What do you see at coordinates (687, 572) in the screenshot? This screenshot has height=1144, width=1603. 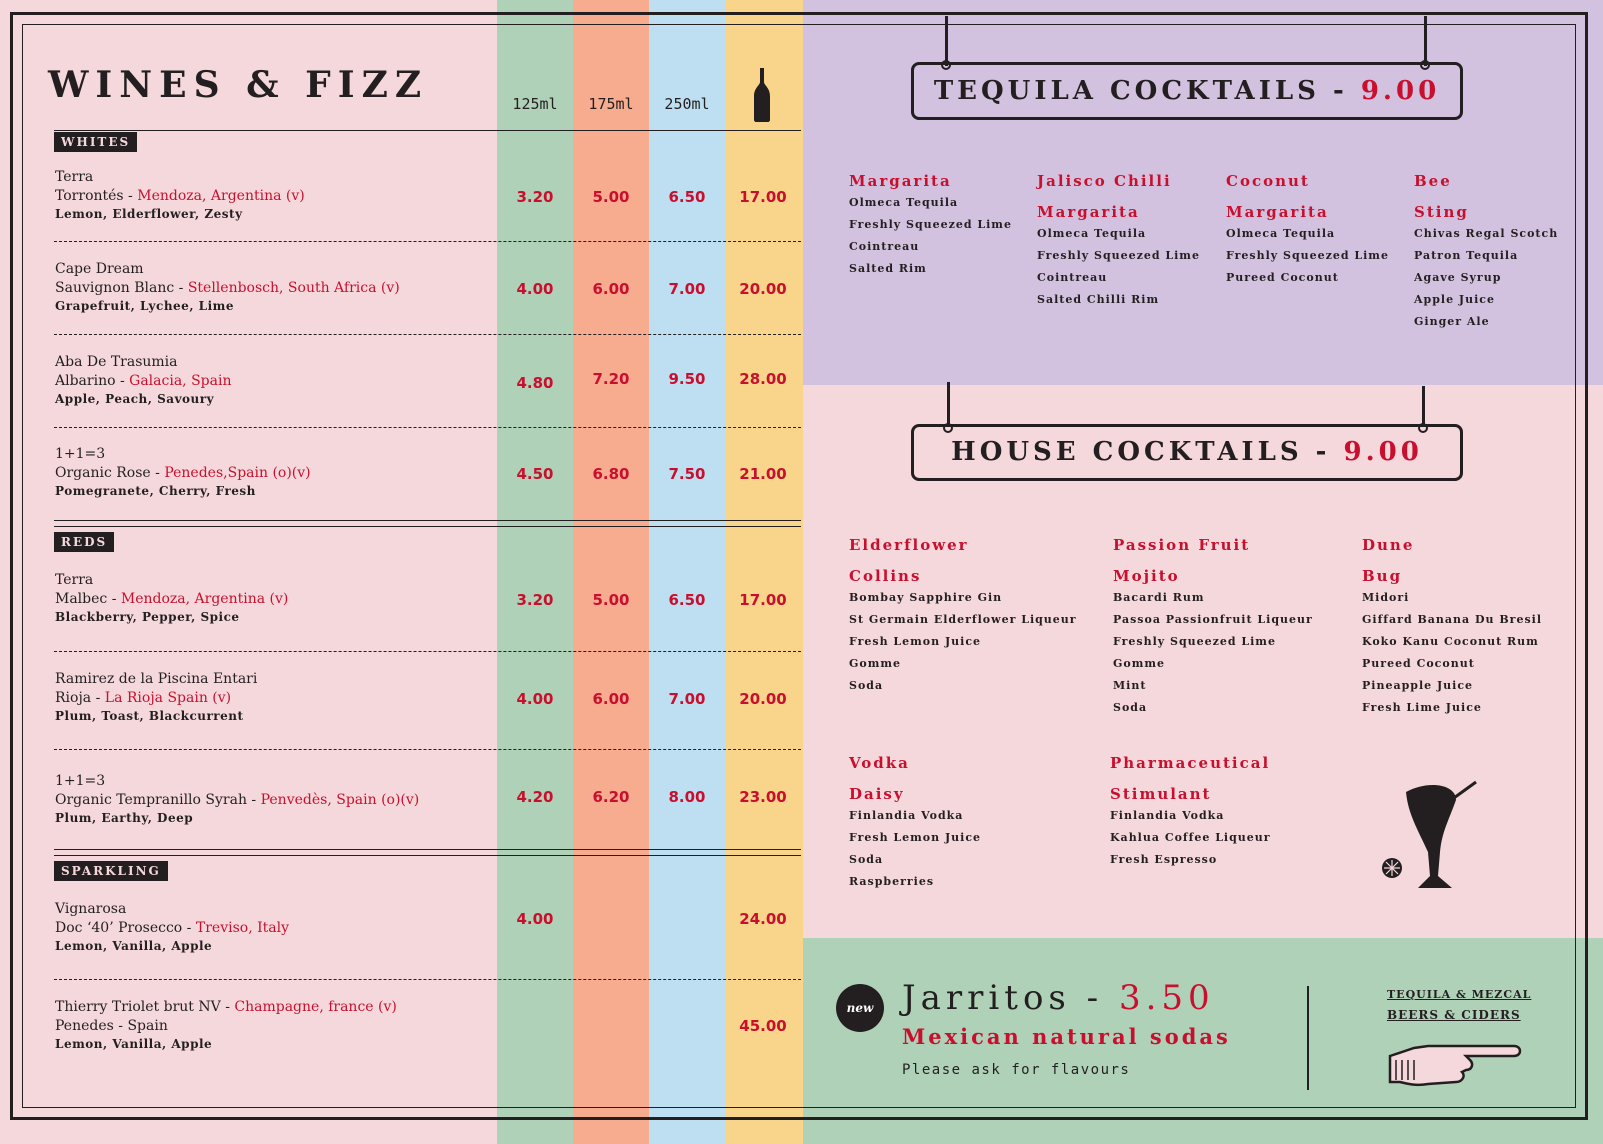 I see `column-250ml` at bounding box center [687, 572].